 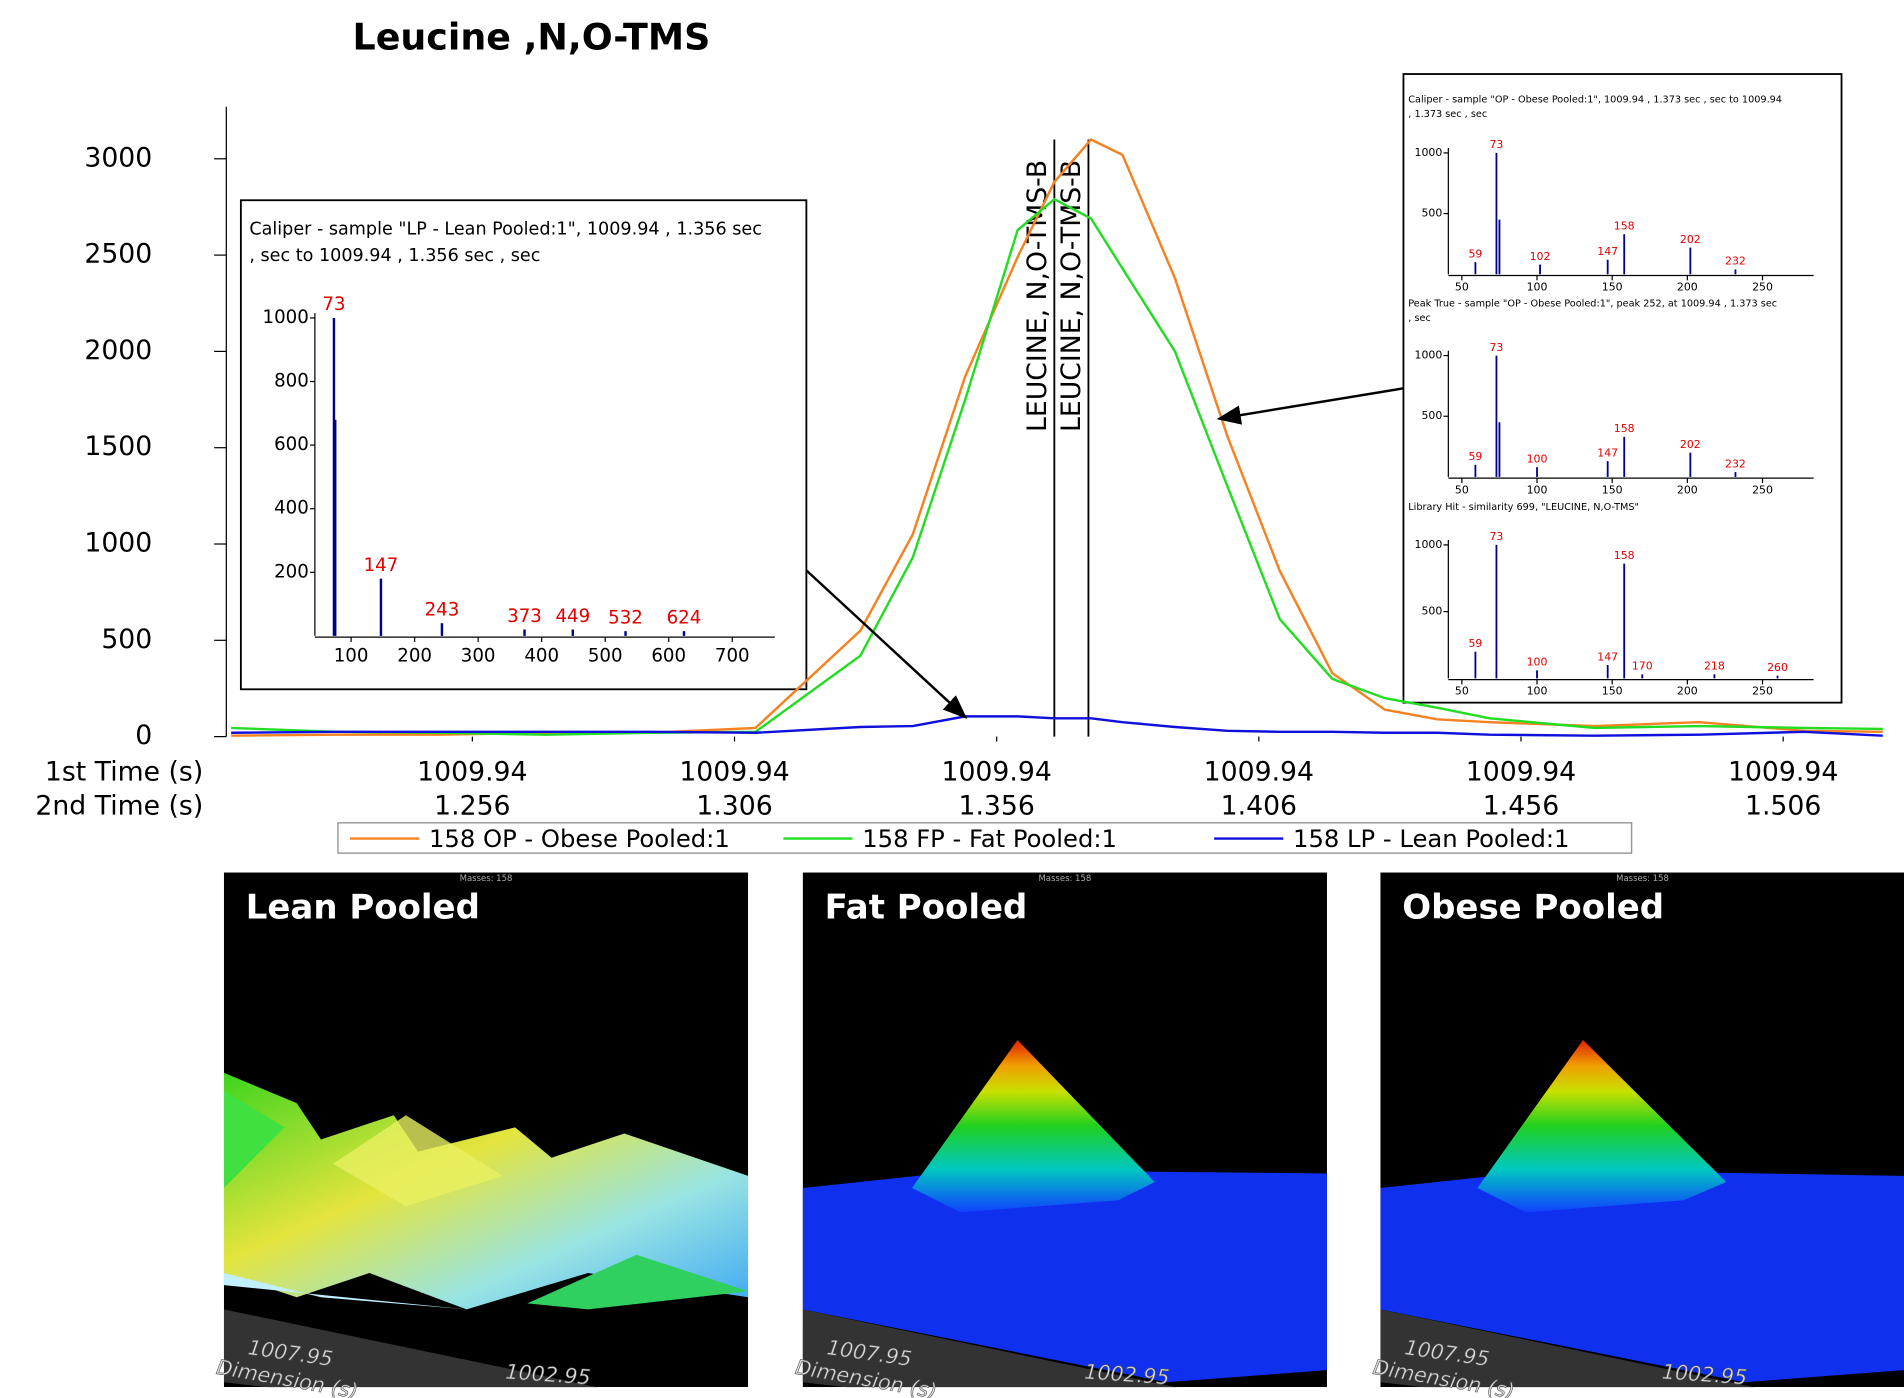 What do you see at coordinates (989, 838) in the screenshot?
I see `legend-label: 158 FP - Fat Pooled:1` at bounding box center [989, 838].